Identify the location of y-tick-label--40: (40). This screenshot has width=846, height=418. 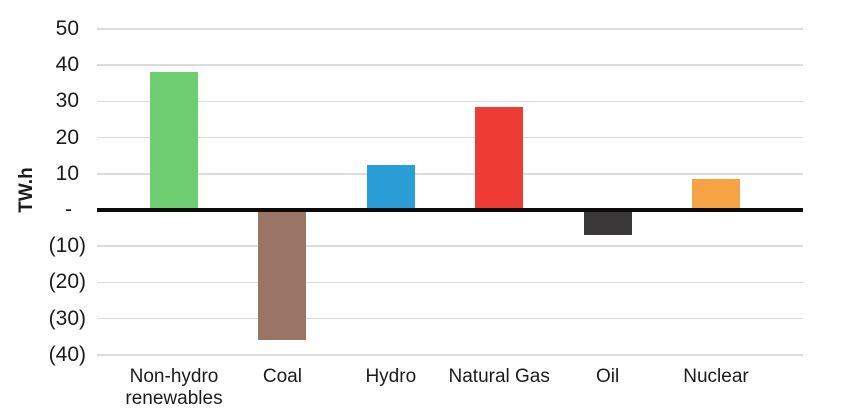
(67, 354).